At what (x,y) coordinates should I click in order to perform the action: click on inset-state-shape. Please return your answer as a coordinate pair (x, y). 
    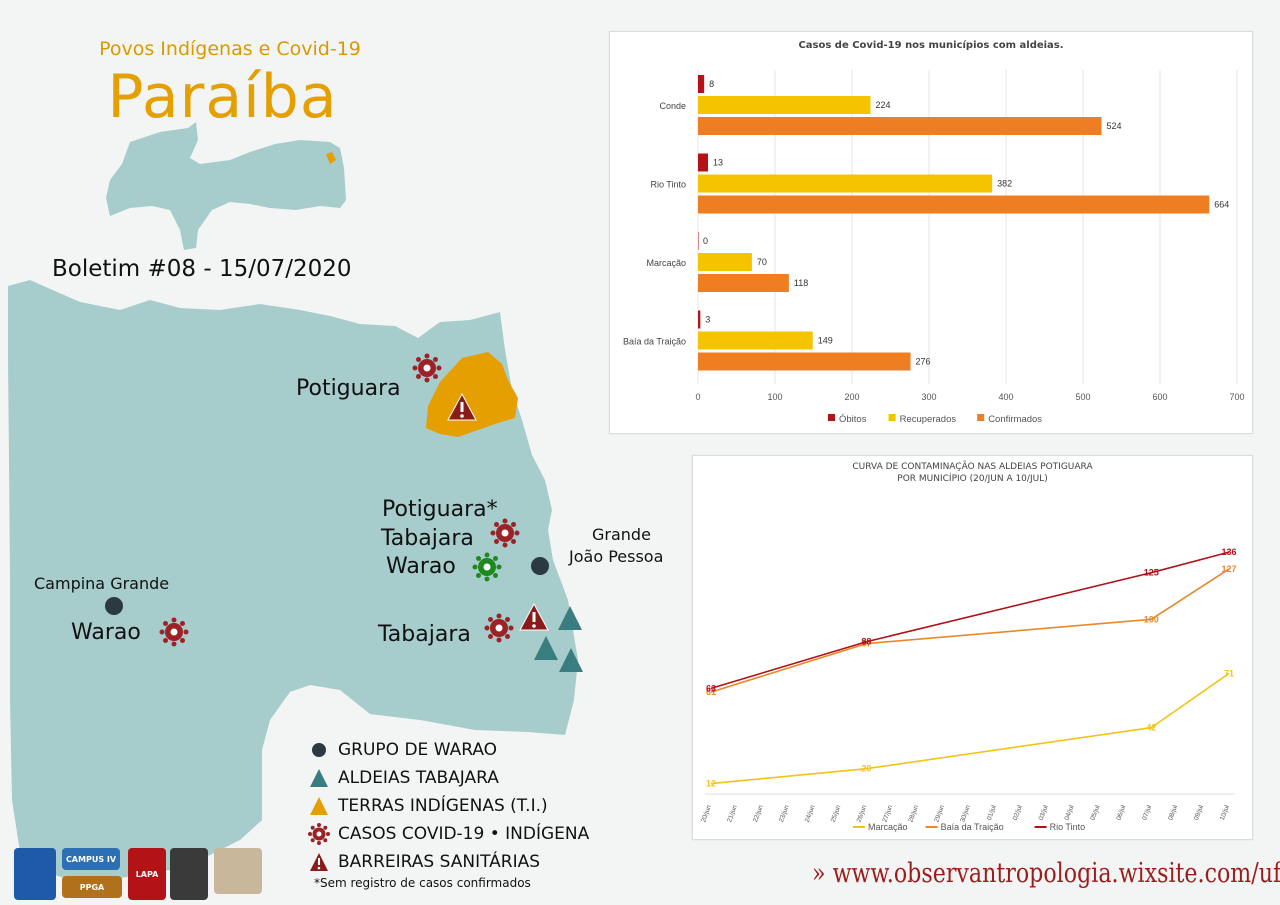
    Looking at the image, I should click on (226, 186).